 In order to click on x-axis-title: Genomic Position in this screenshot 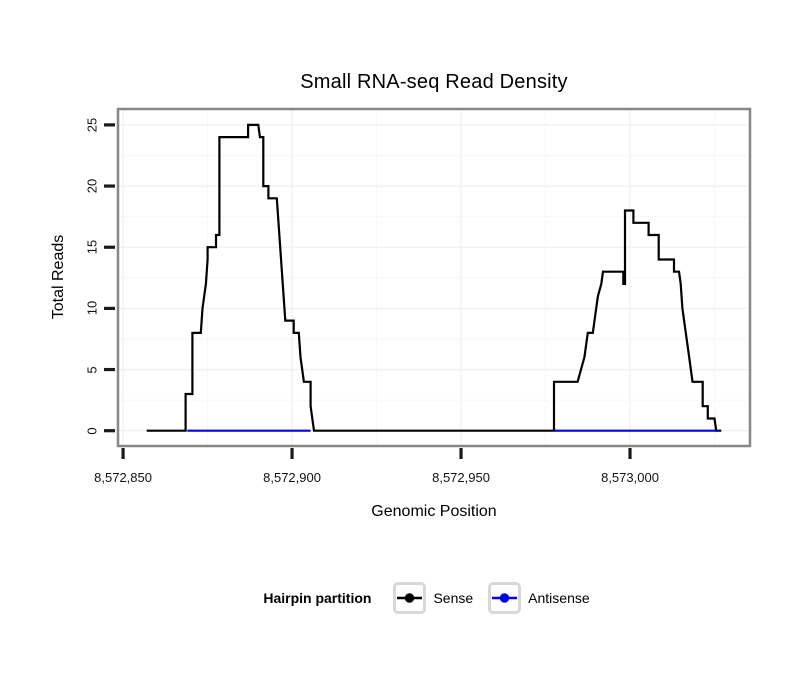, I will do `click(434, 511)`.